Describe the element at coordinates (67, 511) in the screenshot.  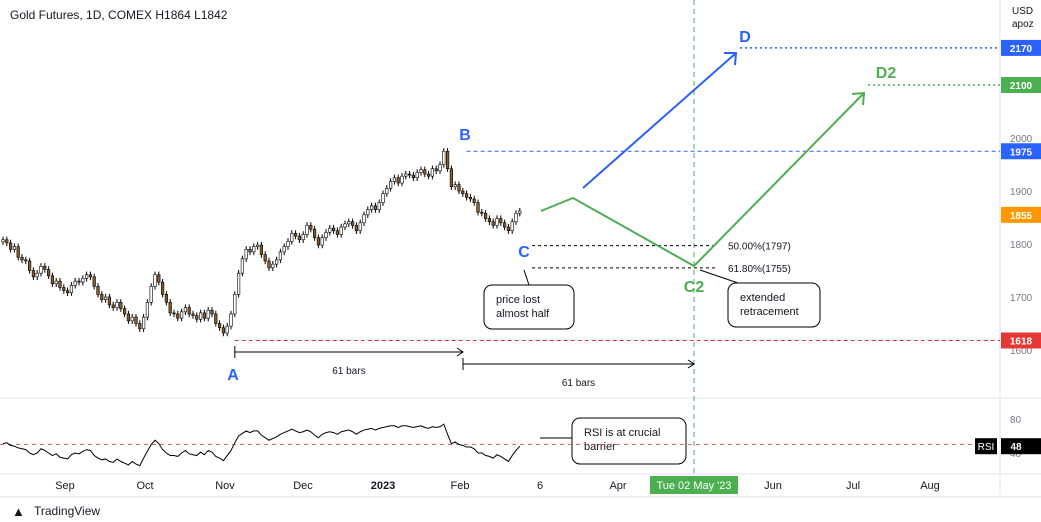
I see `brand-name: TradingView` at that location.